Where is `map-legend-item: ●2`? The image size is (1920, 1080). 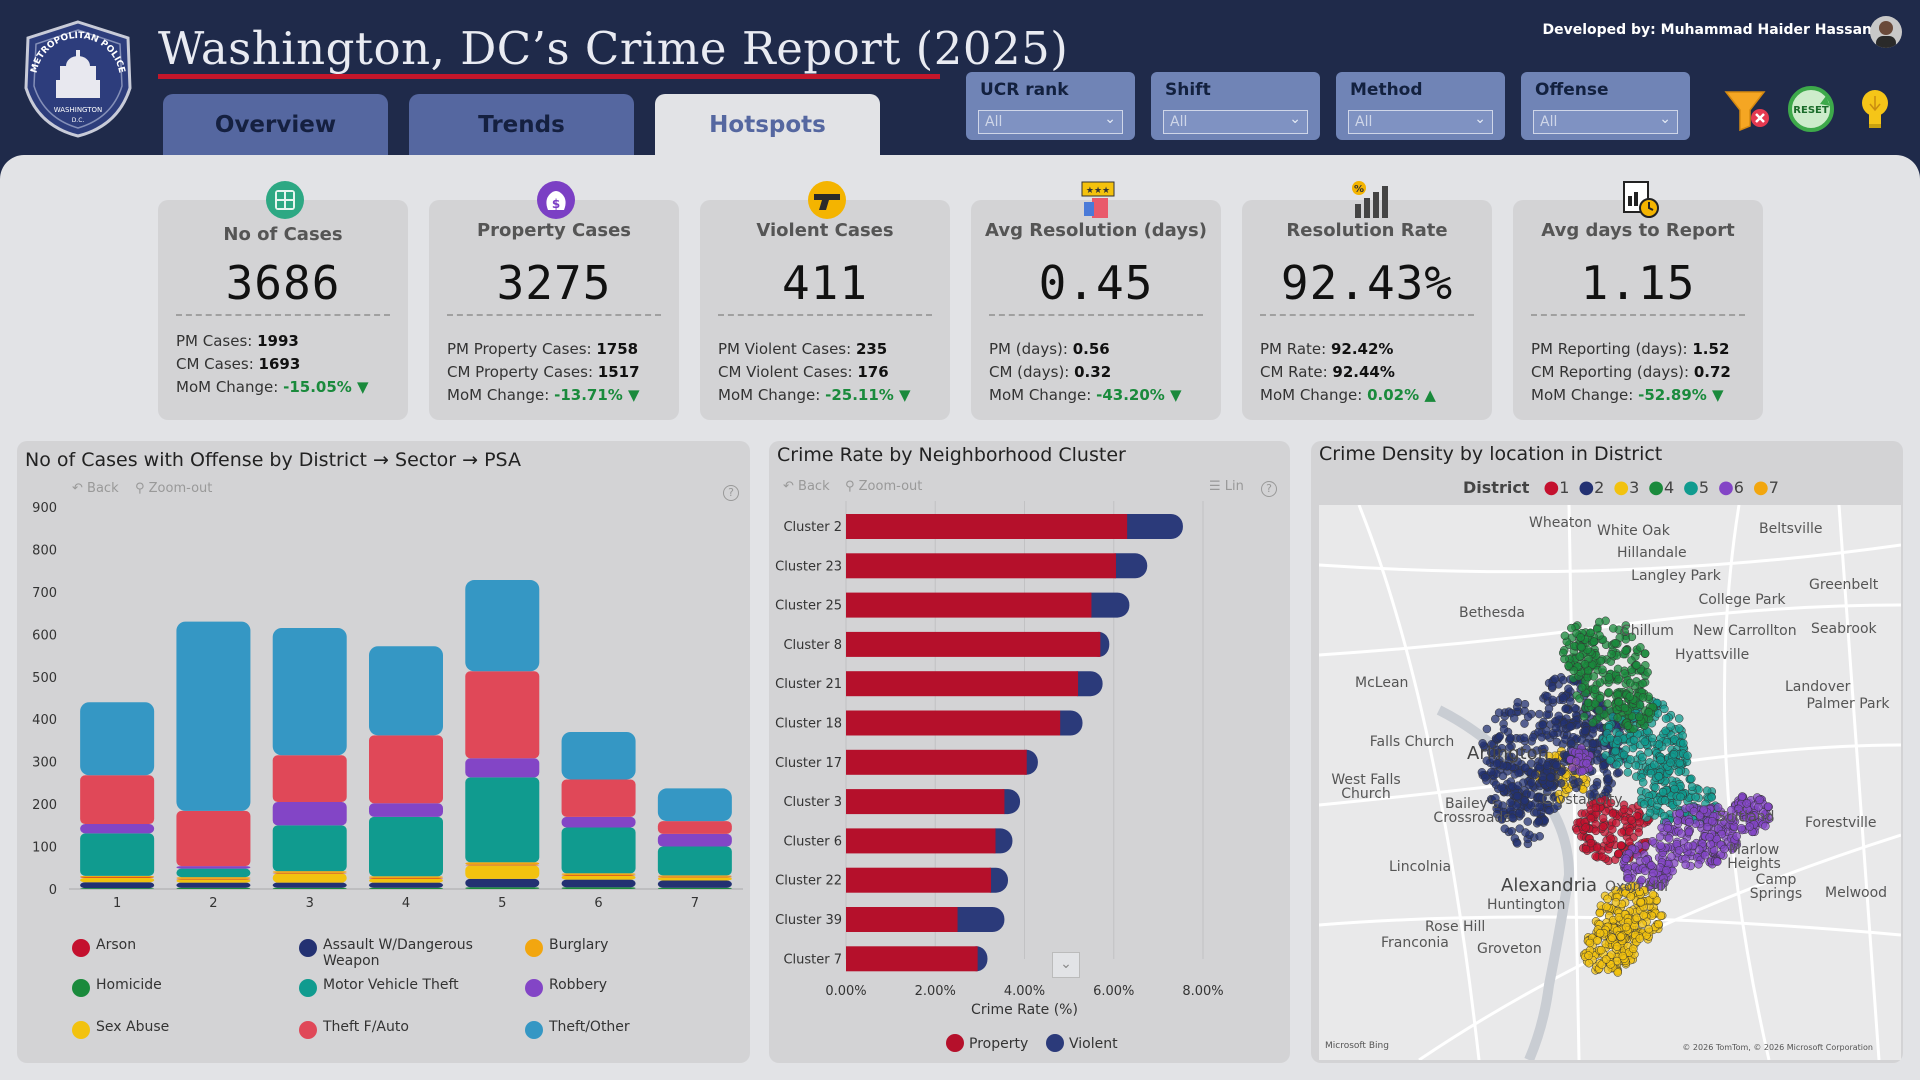
map-legend-item: ●2 is located at coordinates (1591, 487).